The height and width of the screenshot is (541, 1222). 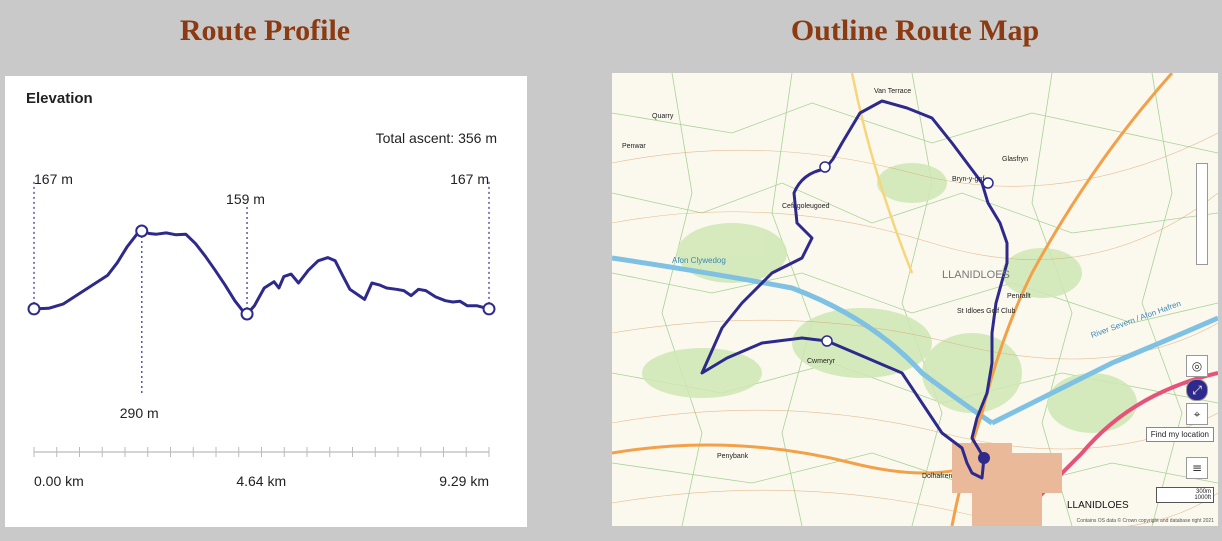 I want to click on map-label: Dolhafren, so click(x=937, y=476).